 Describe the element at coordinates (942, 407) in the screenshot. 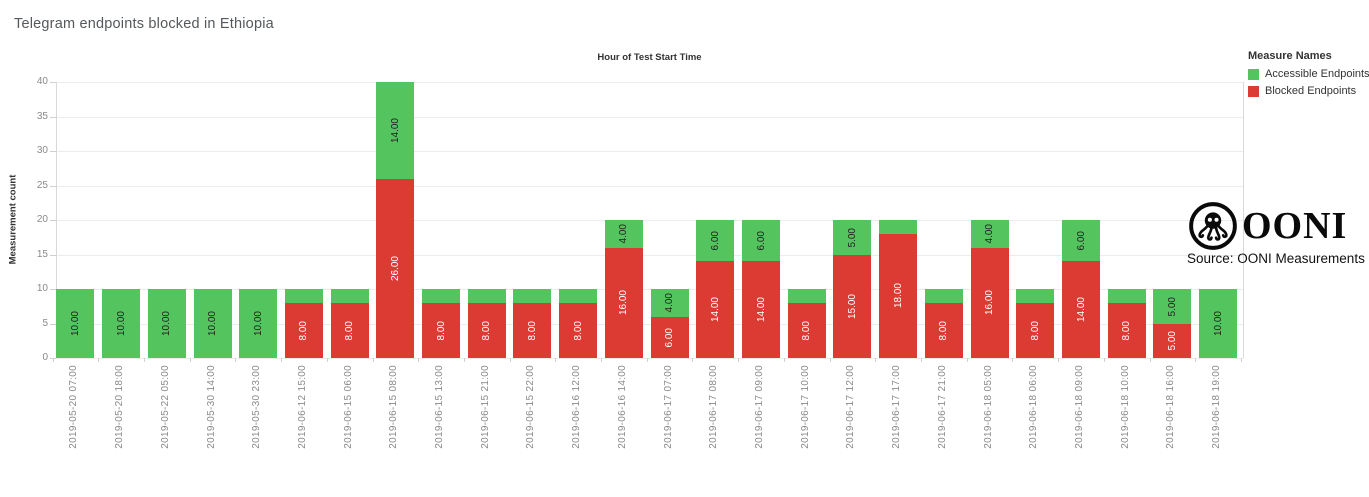

I see `x-axis-tick-label: 2019-06-17 21:00` at that location.